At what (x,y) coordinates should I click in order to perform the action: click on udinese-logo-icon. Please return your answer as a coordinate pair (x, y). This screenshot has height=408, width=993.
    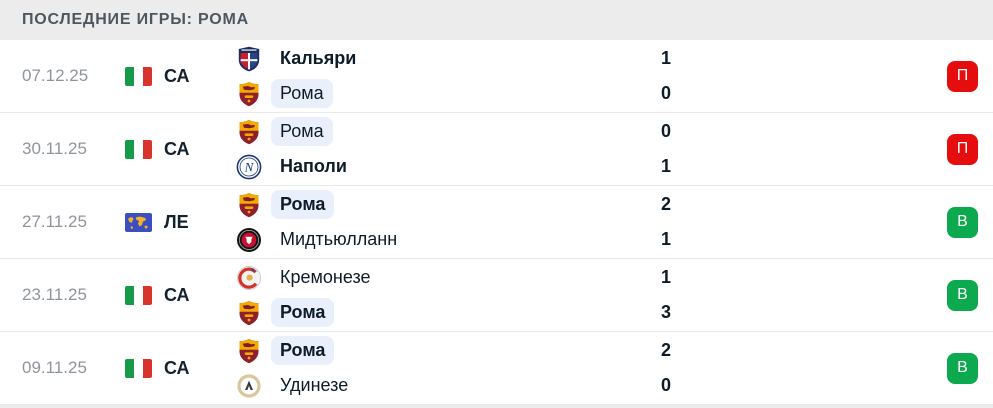
    Looking at the image, I should click on (249, 386).